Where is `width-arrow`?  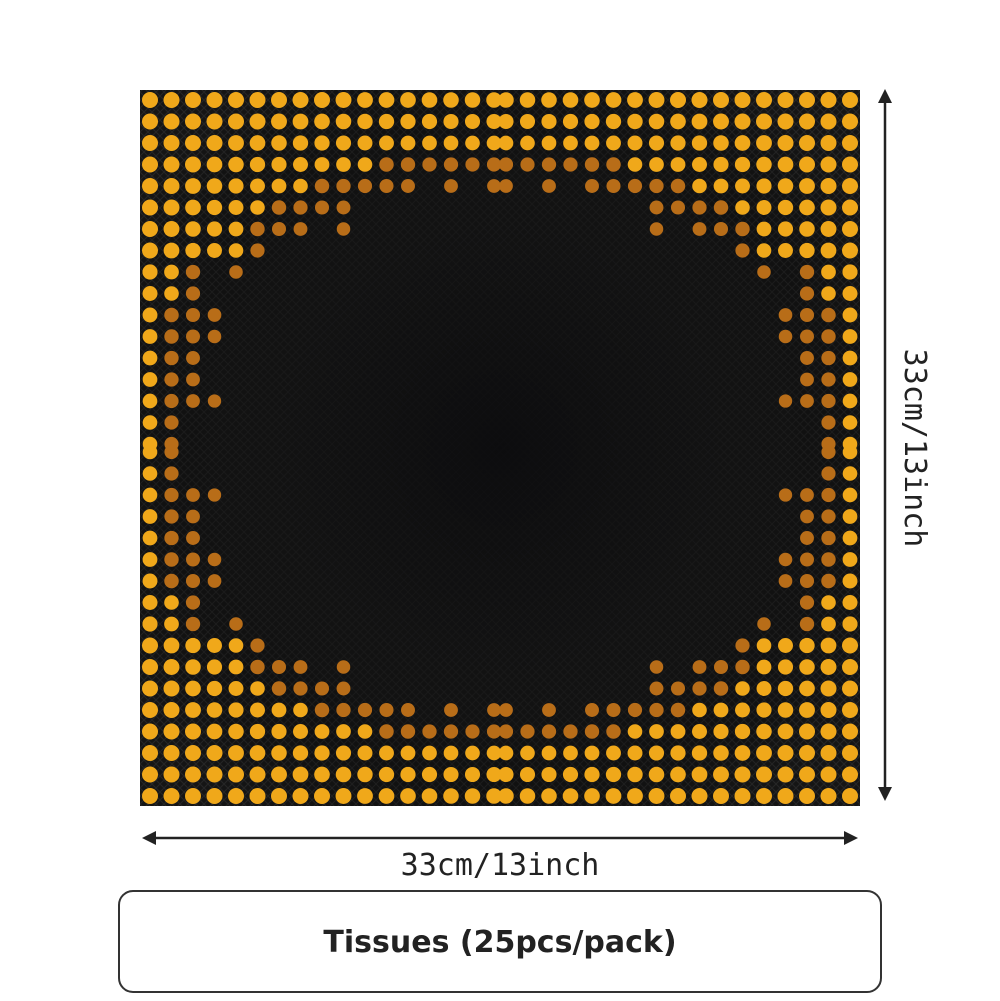 width-arrow is located at coordinates (500, 838).